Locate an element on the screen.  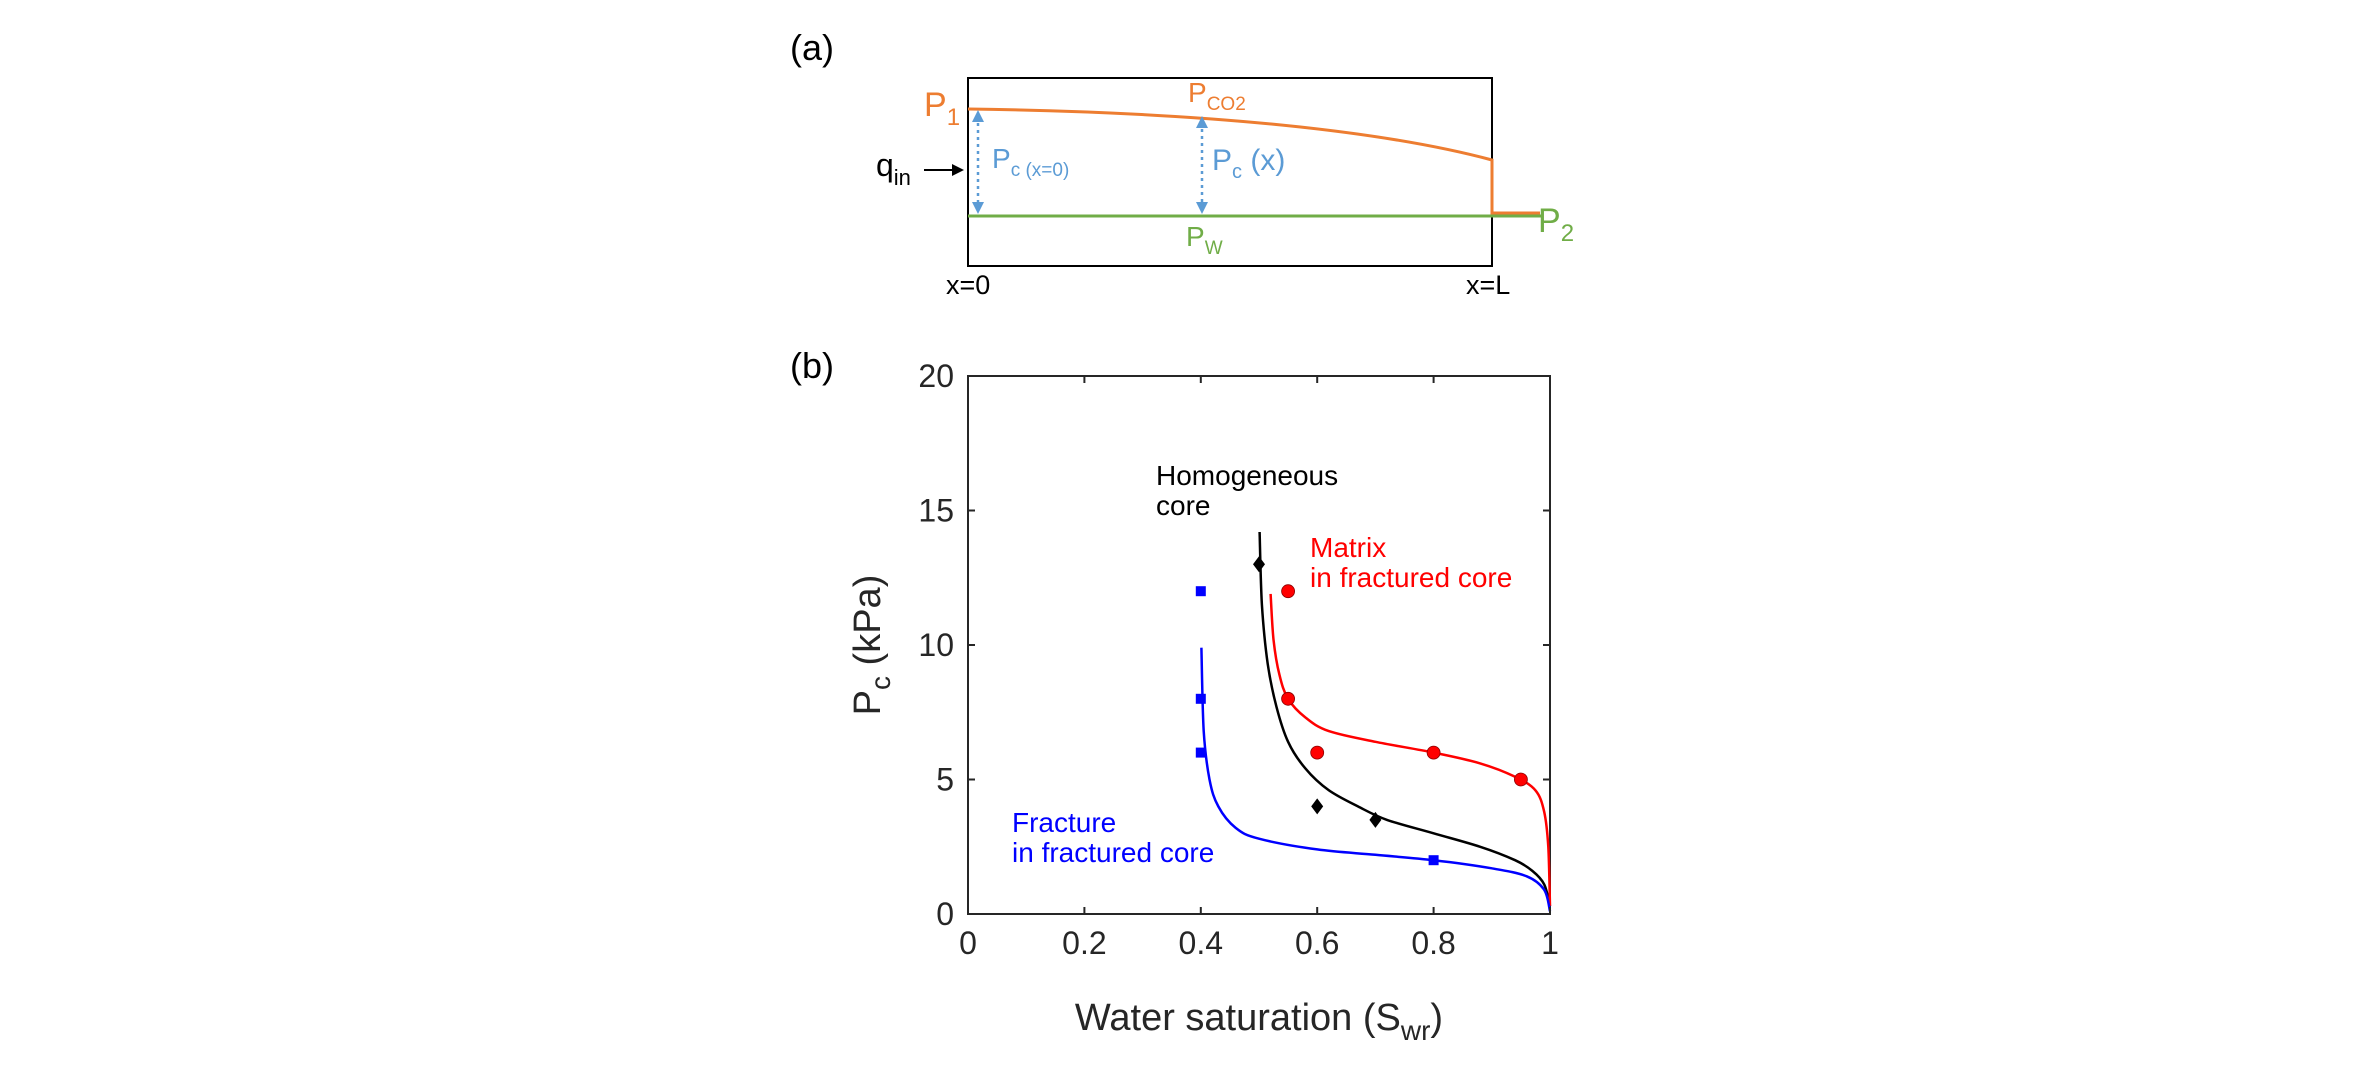
x0-label: x=0 is located at coordinates (968, 285).